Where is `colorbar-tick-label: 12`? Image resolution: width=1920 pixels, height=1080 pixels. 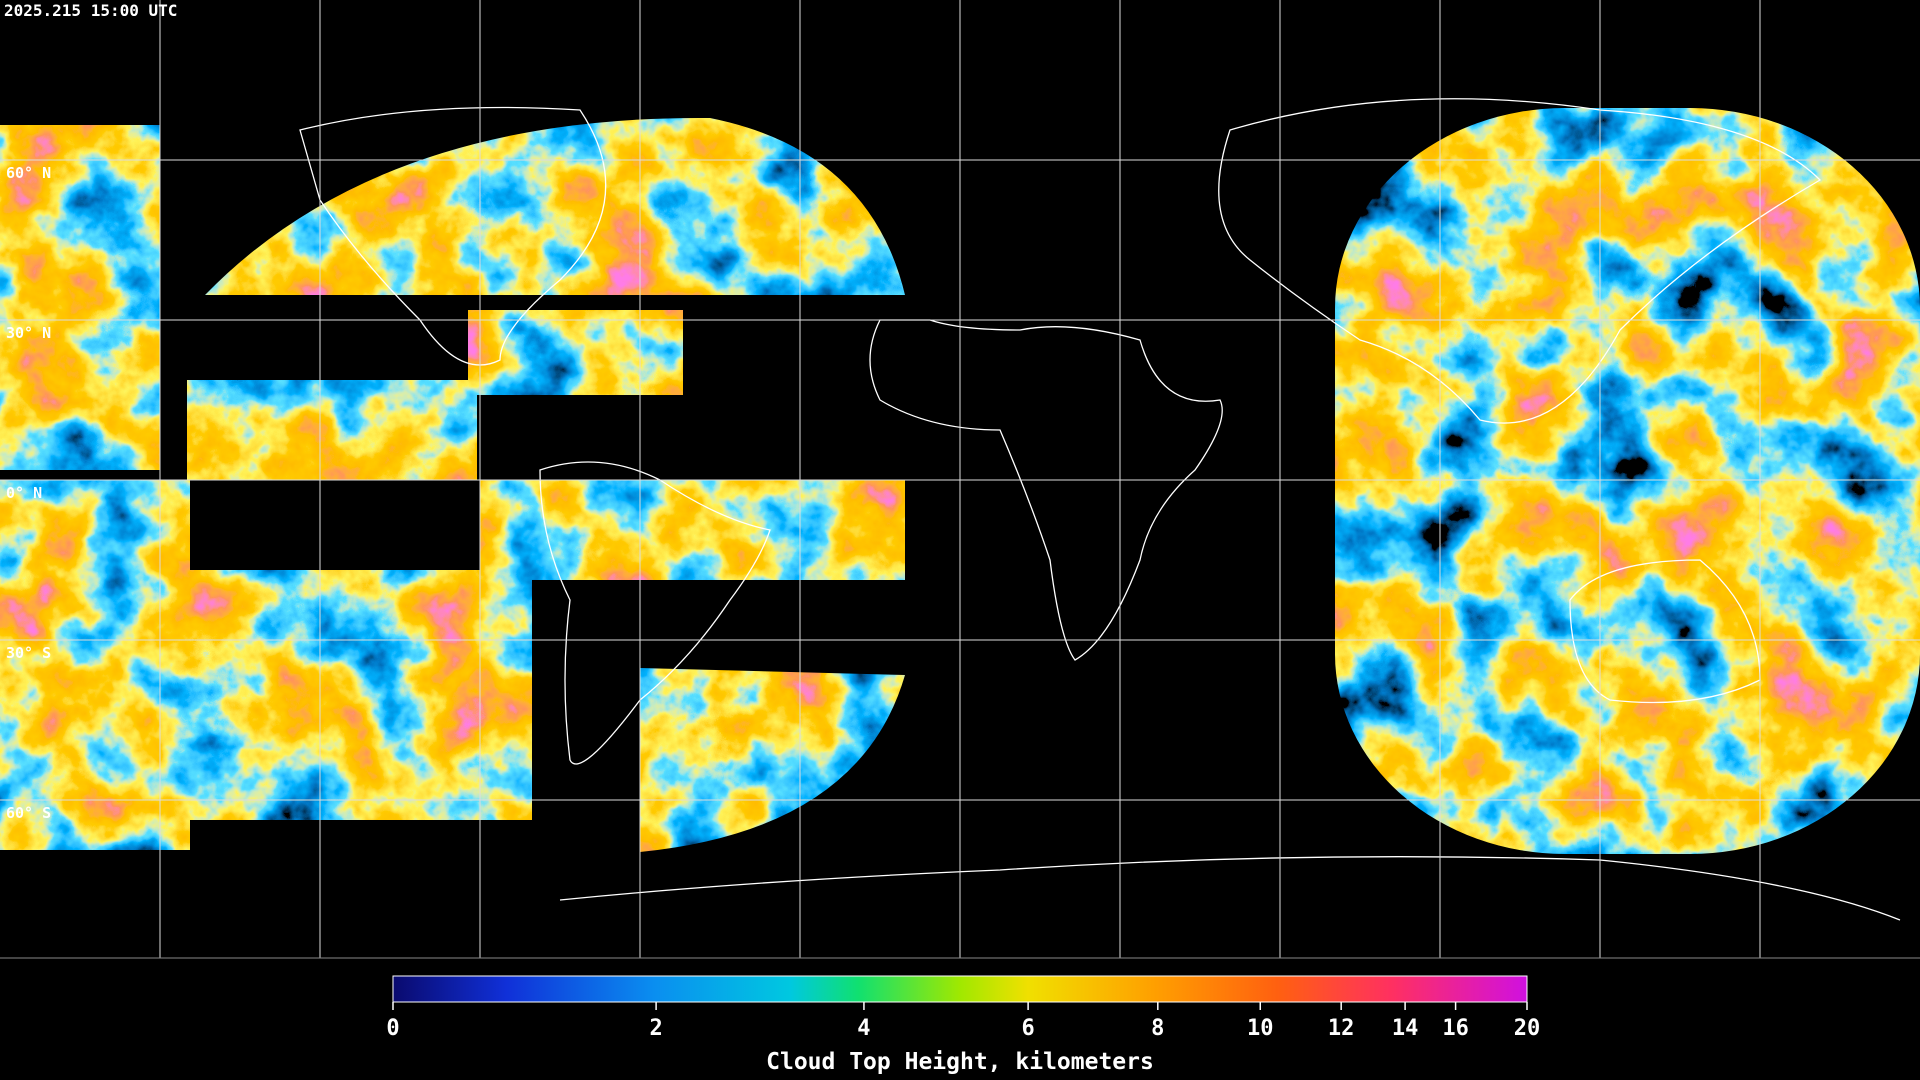 colorbar-tick-label: 12 is located at coordinates (1341, 1028).